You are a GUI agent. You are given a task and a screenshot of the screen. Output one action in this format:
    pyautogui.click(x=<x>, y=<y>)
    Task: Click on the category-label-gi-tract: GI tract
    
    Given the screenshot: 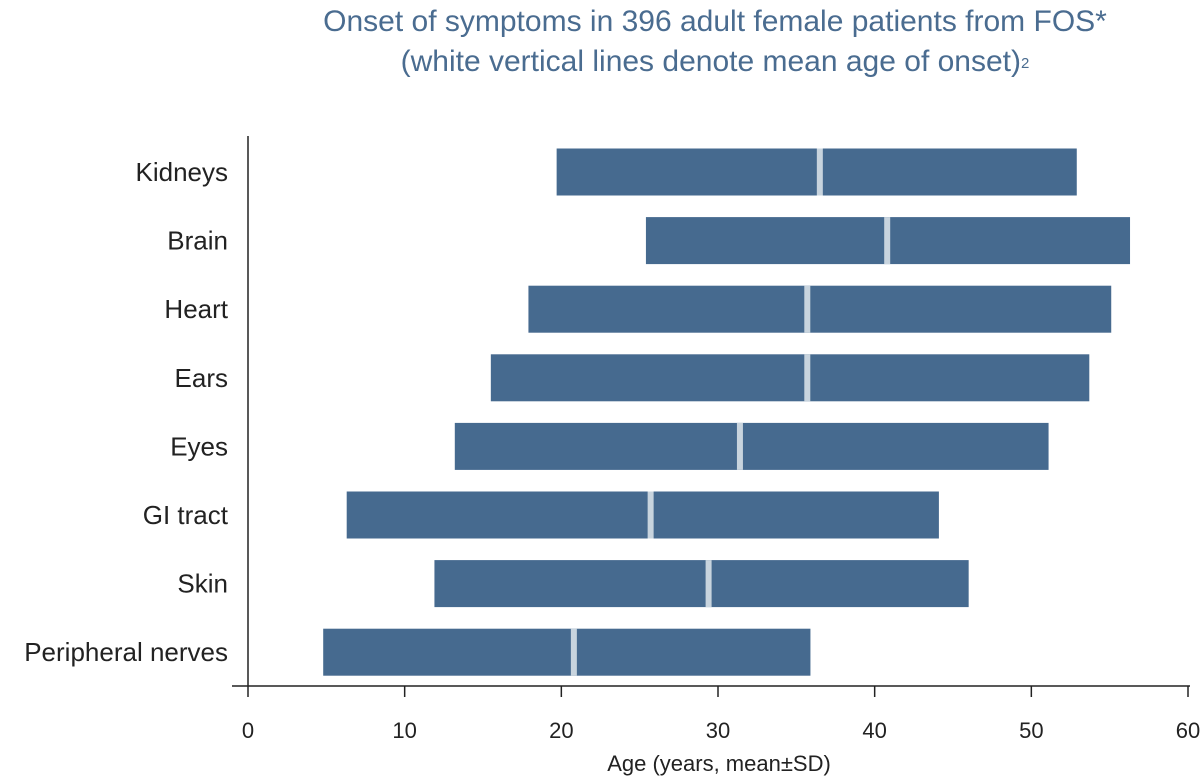 What is the action you would take?
    pyautogui.click(x=186, y=515)
    